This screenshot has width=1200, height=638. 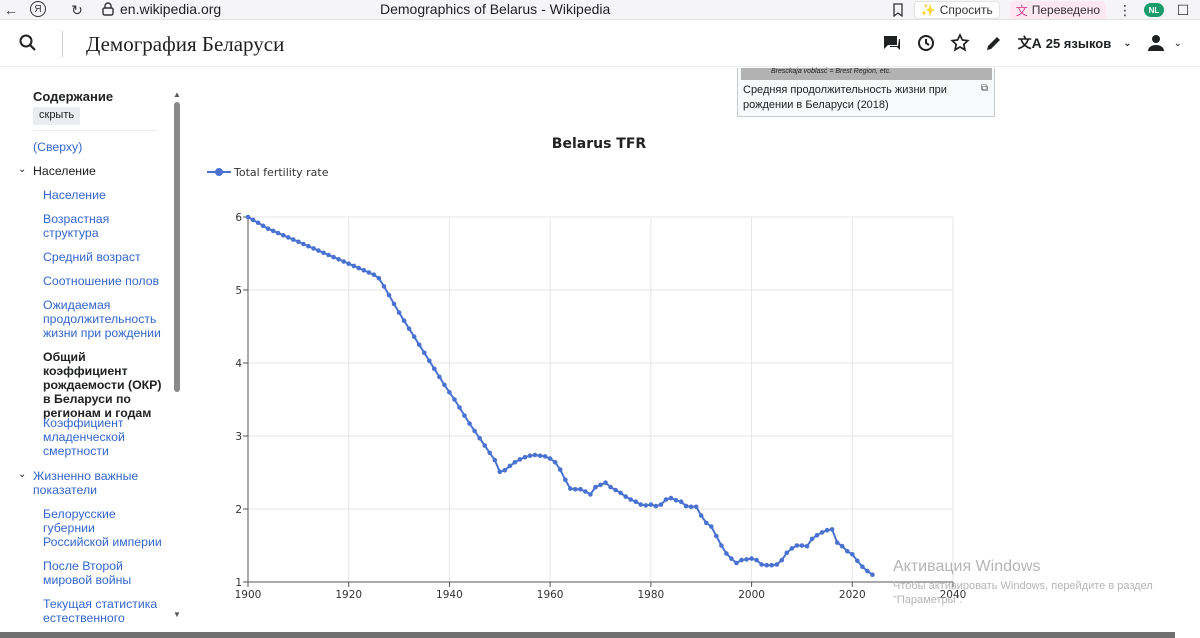 What do you see at coordinates (101, 281) in the screenshot?
I see `toc-item-sex-ratio: Соотношение полов` at bounding box center [101, 281].